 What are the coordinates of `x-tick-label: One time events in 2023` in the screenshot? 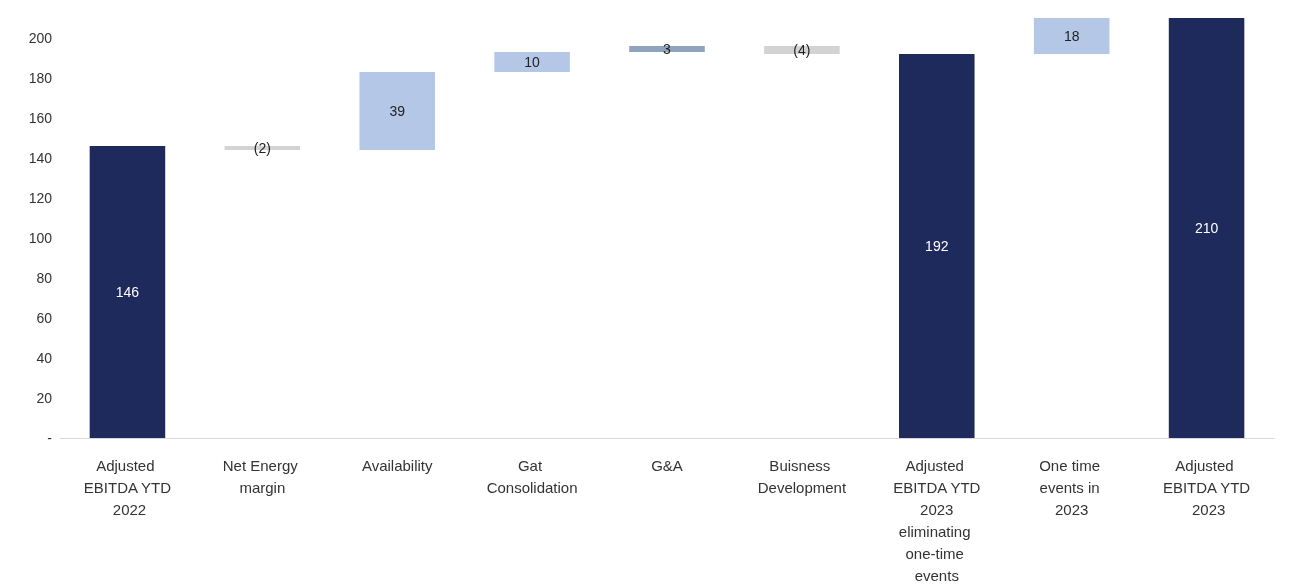 It's located at (1072, 487).